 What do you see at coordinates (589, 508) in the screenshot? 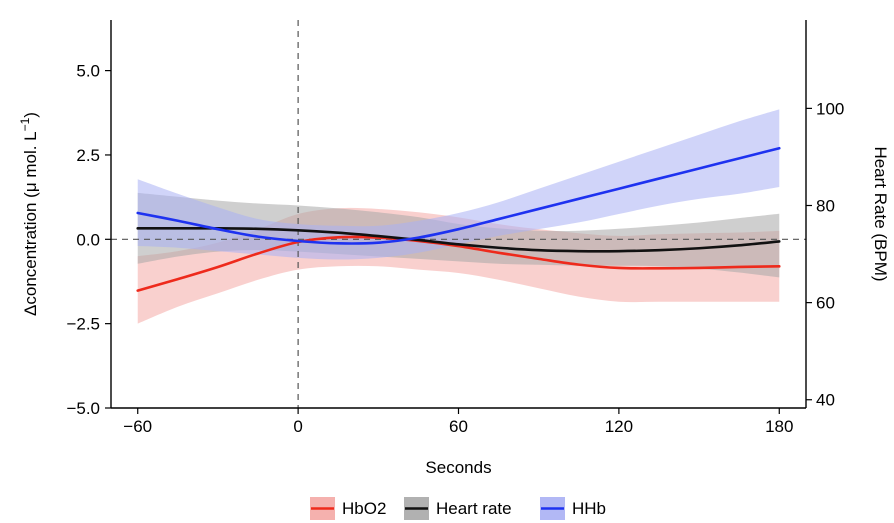
I see `legend-label-hhb: HHb` at bounding box center [589, 508].